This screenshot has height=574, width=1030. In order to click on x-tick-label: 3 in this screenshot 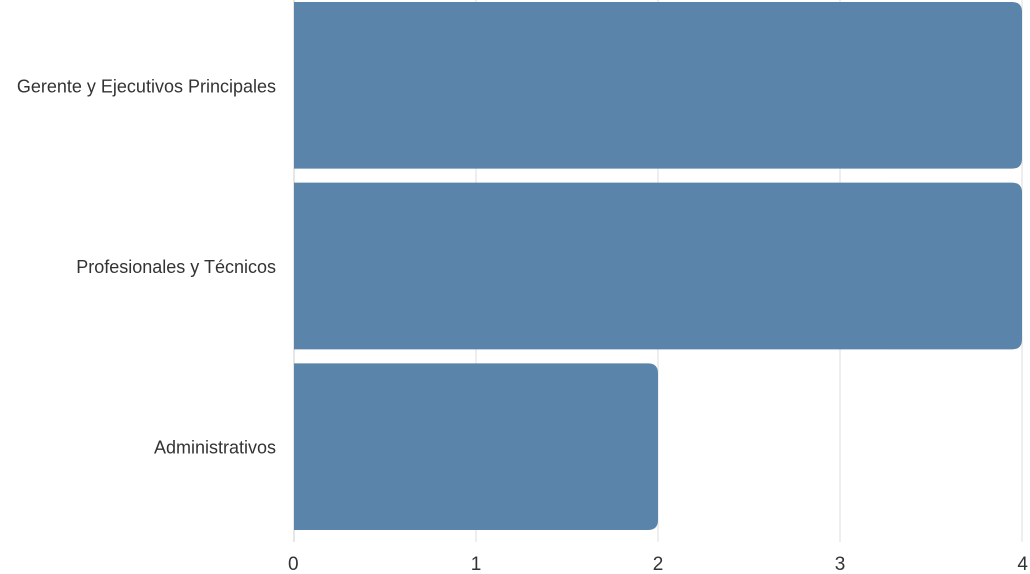, I will do `click(840, 564)`.